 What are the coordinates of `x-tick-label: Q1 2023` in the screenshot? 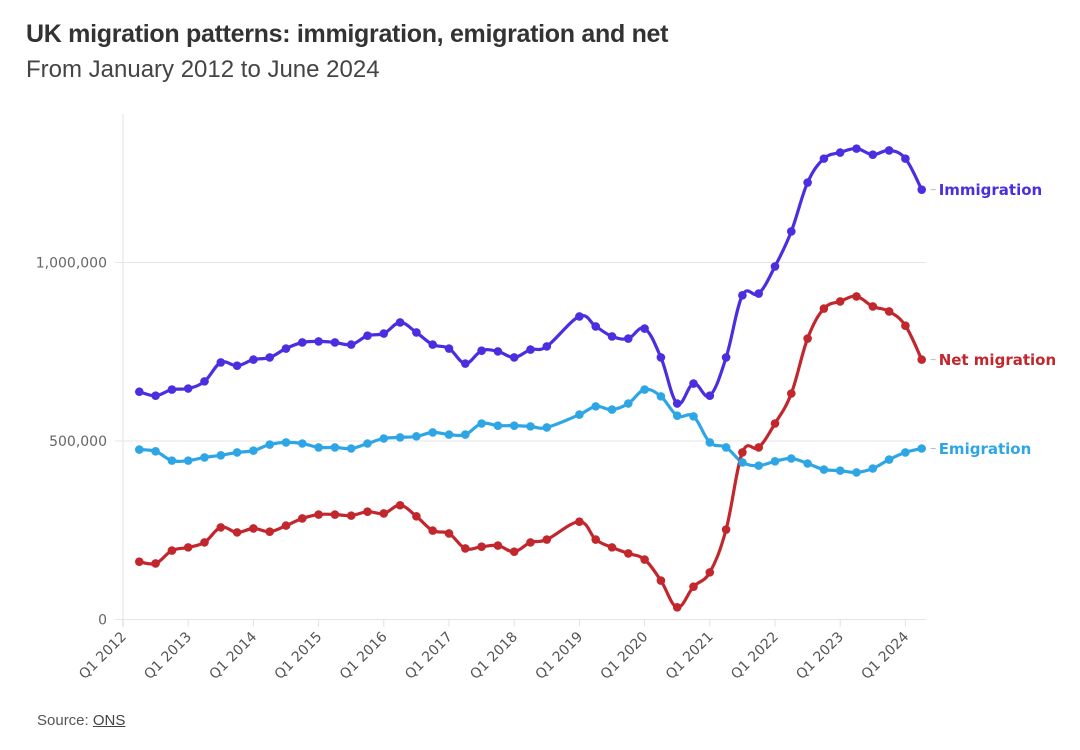 It's located at (820, 656).